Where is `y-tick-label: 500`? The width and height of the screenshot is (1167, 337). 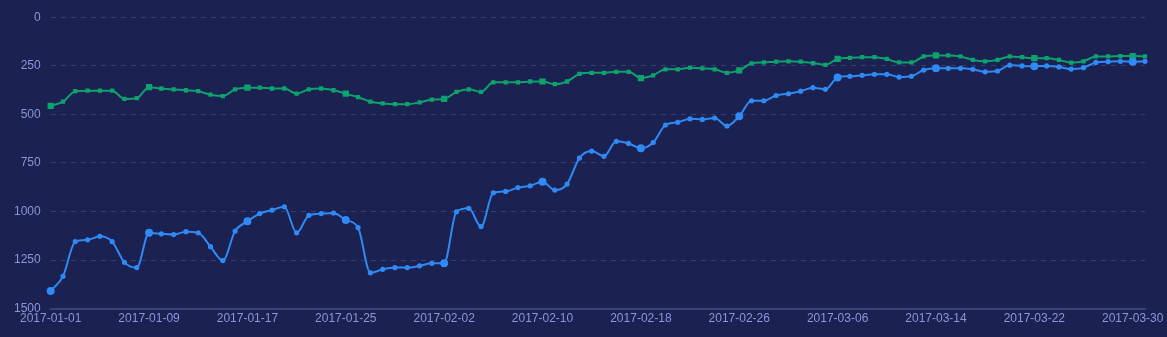
y-tick-label: 500 is located at coordinates (31, 113).